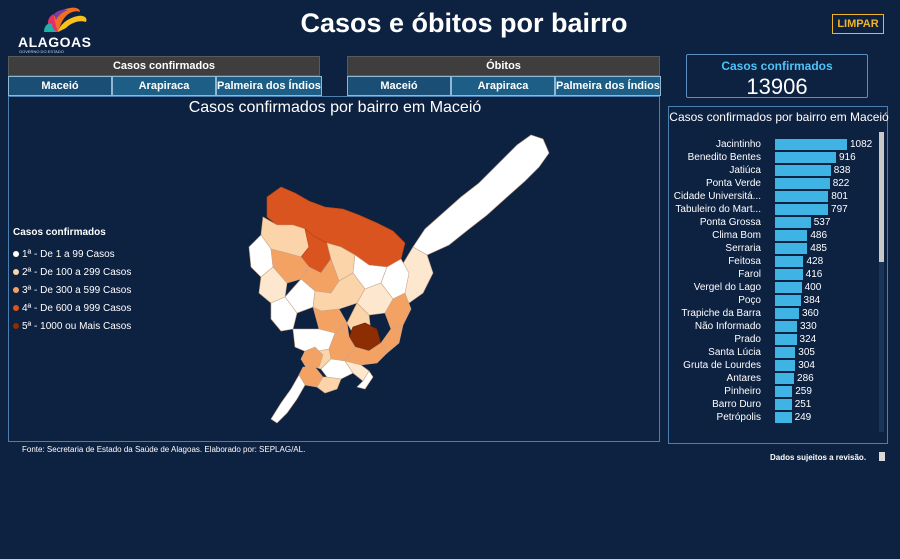  Describe the element at coordinates (818, 457) in the screenshot. I see `footer-note: Dados sujeitos a revisão.` at that location.